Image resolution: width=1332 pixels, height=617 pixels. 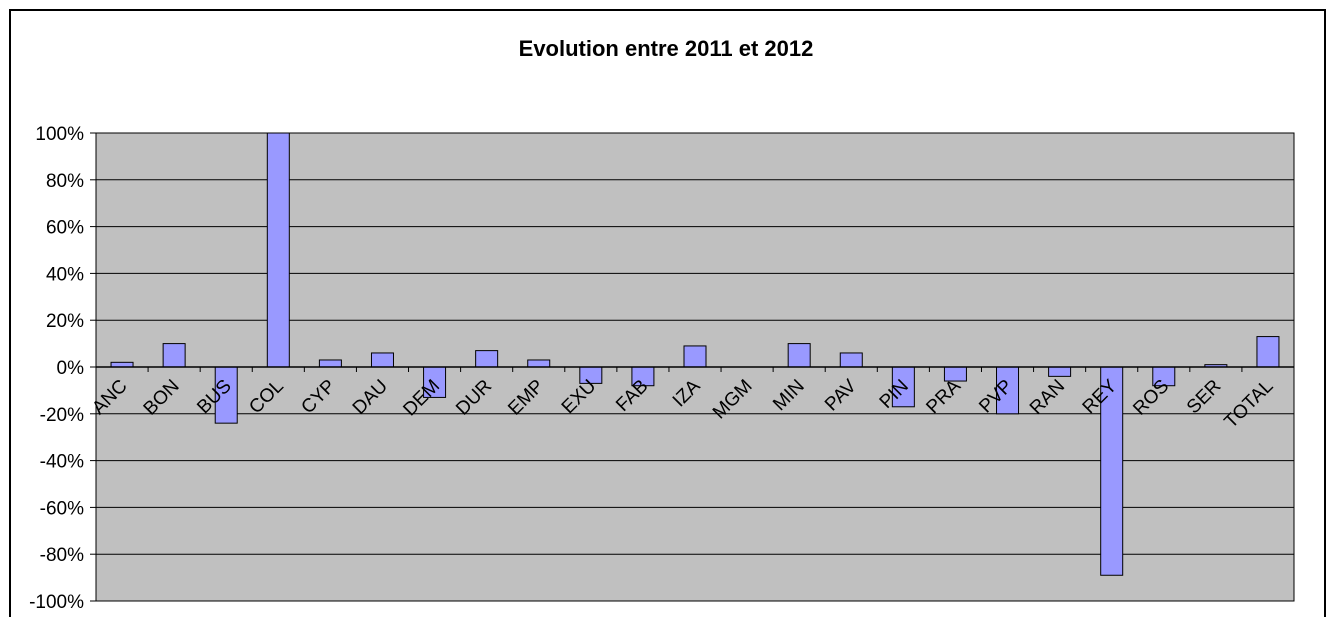 I want to click on bar-bon, so click(x=174, y=355).